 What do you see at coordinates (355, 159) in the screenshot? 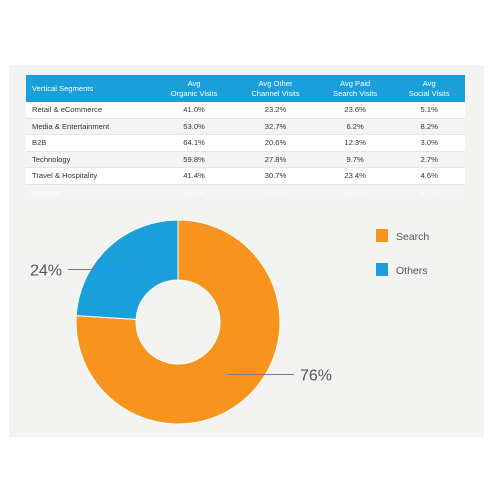
I see `paid-search-cell: 9.7%` at bounding box center [355, 159].